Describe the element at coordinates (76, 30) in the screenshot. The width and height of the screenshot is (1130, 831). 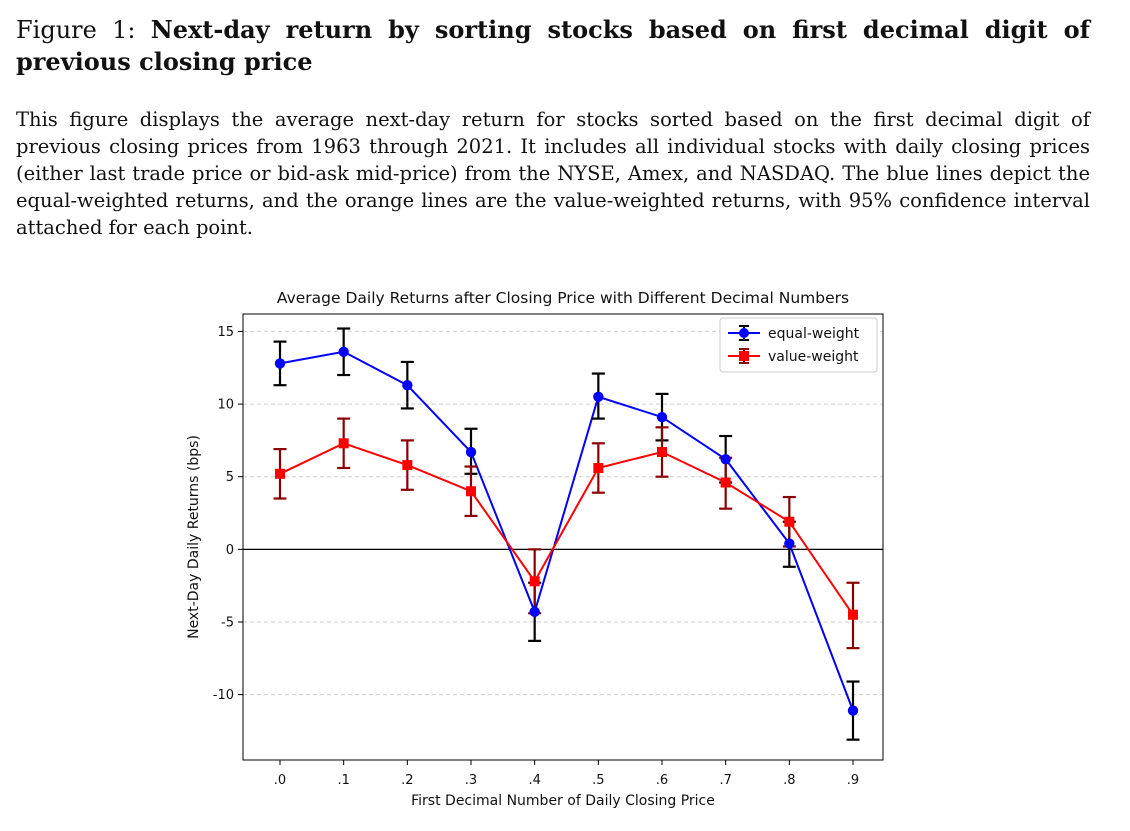
I see `figure-label: Figure 1:` at that location.